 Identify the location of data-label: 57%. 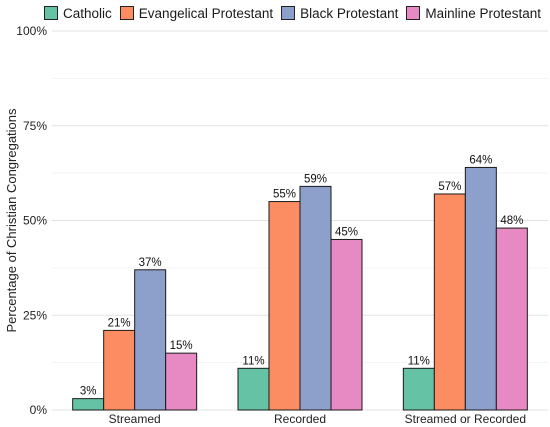
(449, 187).